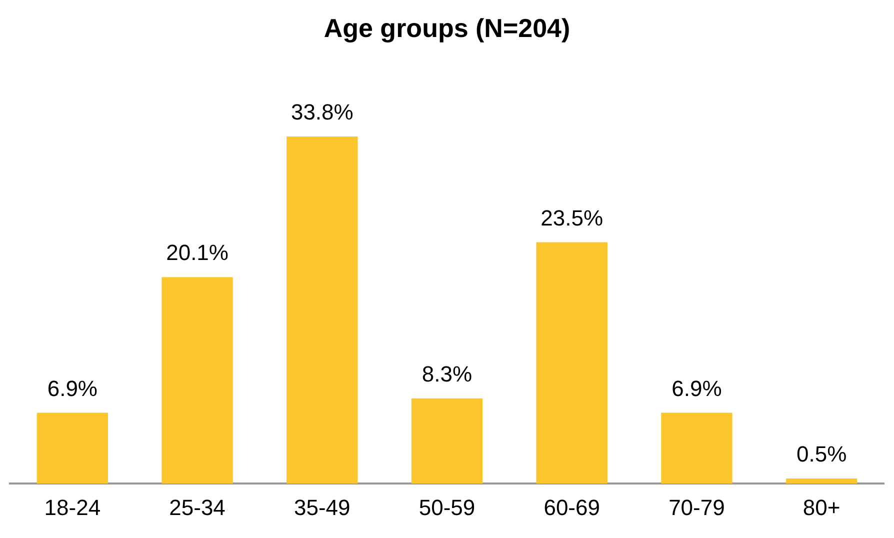 Image resolution: width=894 pixels, height=538 pixels. What do you see at coordinates (447, 27) in the screenshot?
I see `chart-title: Age groups (N=204)` at bounding box center [447, 27].